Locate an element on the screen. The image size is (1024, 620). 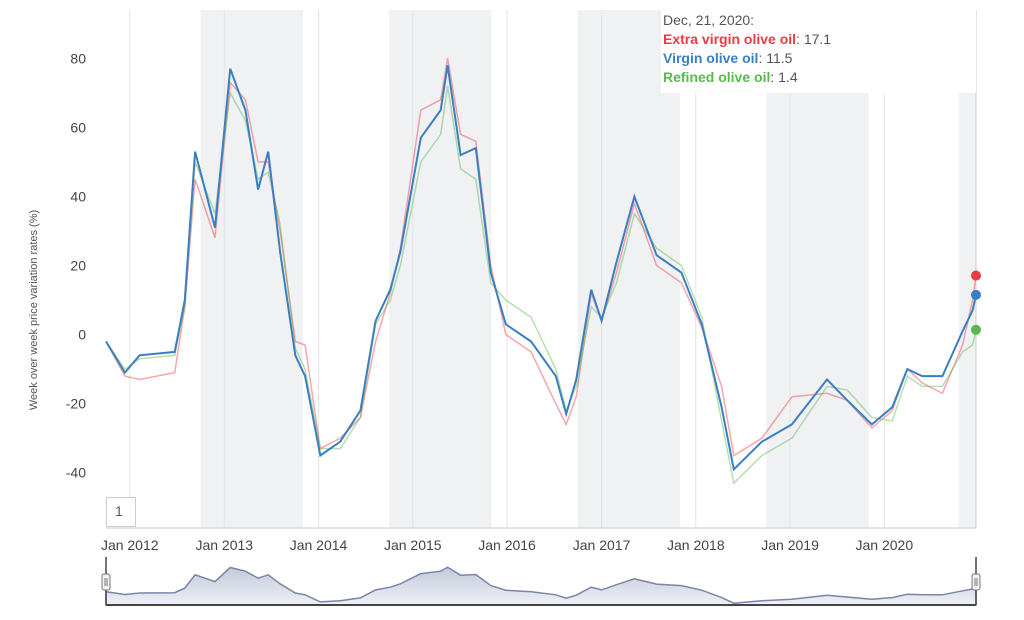
x-tick-label: Jan 2020 is located at coordinates (885, 545).